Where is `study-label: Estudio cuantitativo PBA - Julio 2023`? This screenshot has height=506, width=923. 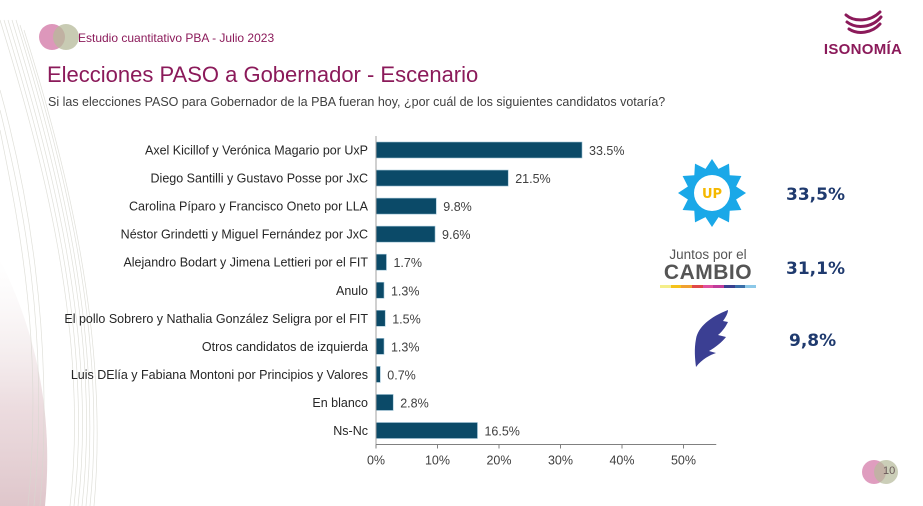
study-label: Estudio cuantitativo PBA - Julio 2023 is located at coordinates (176, 38).